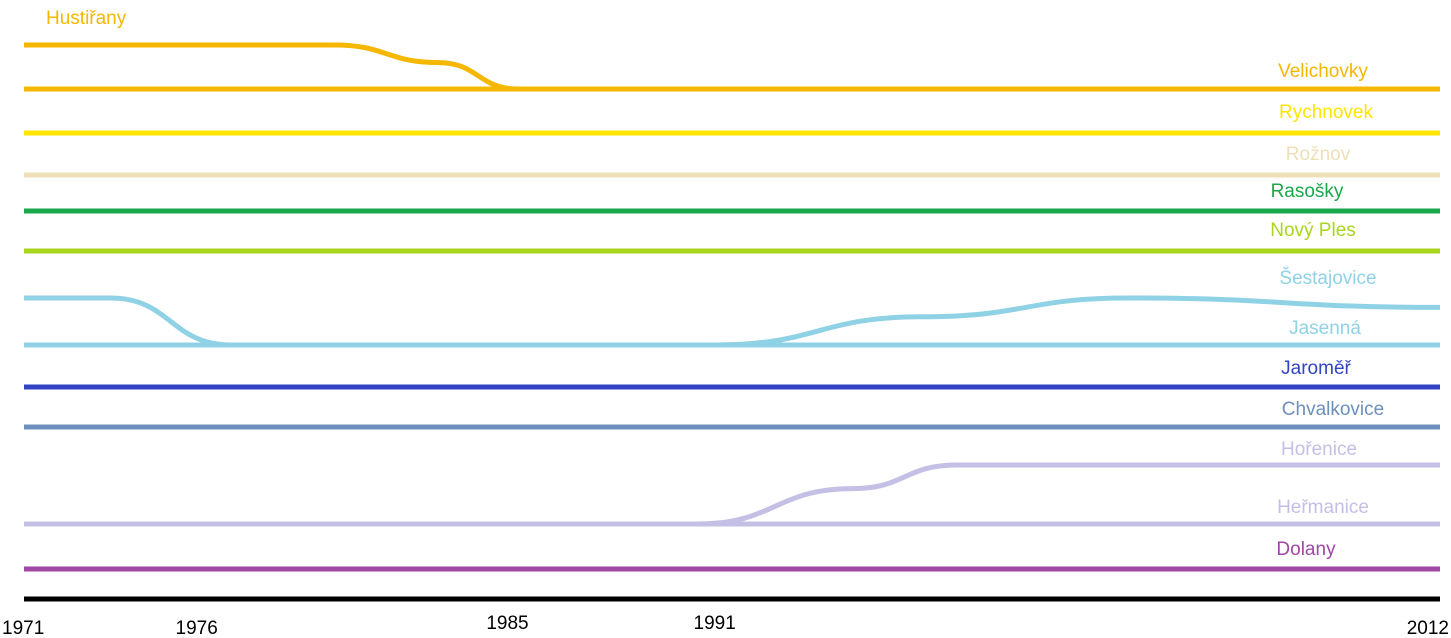 This screenshot has height=638, width=1451. What do you see at coordinates (1319, 449) in the screenshot?
I see `series-label-horenice: Hořenice` at bounding box center [1319, 449].